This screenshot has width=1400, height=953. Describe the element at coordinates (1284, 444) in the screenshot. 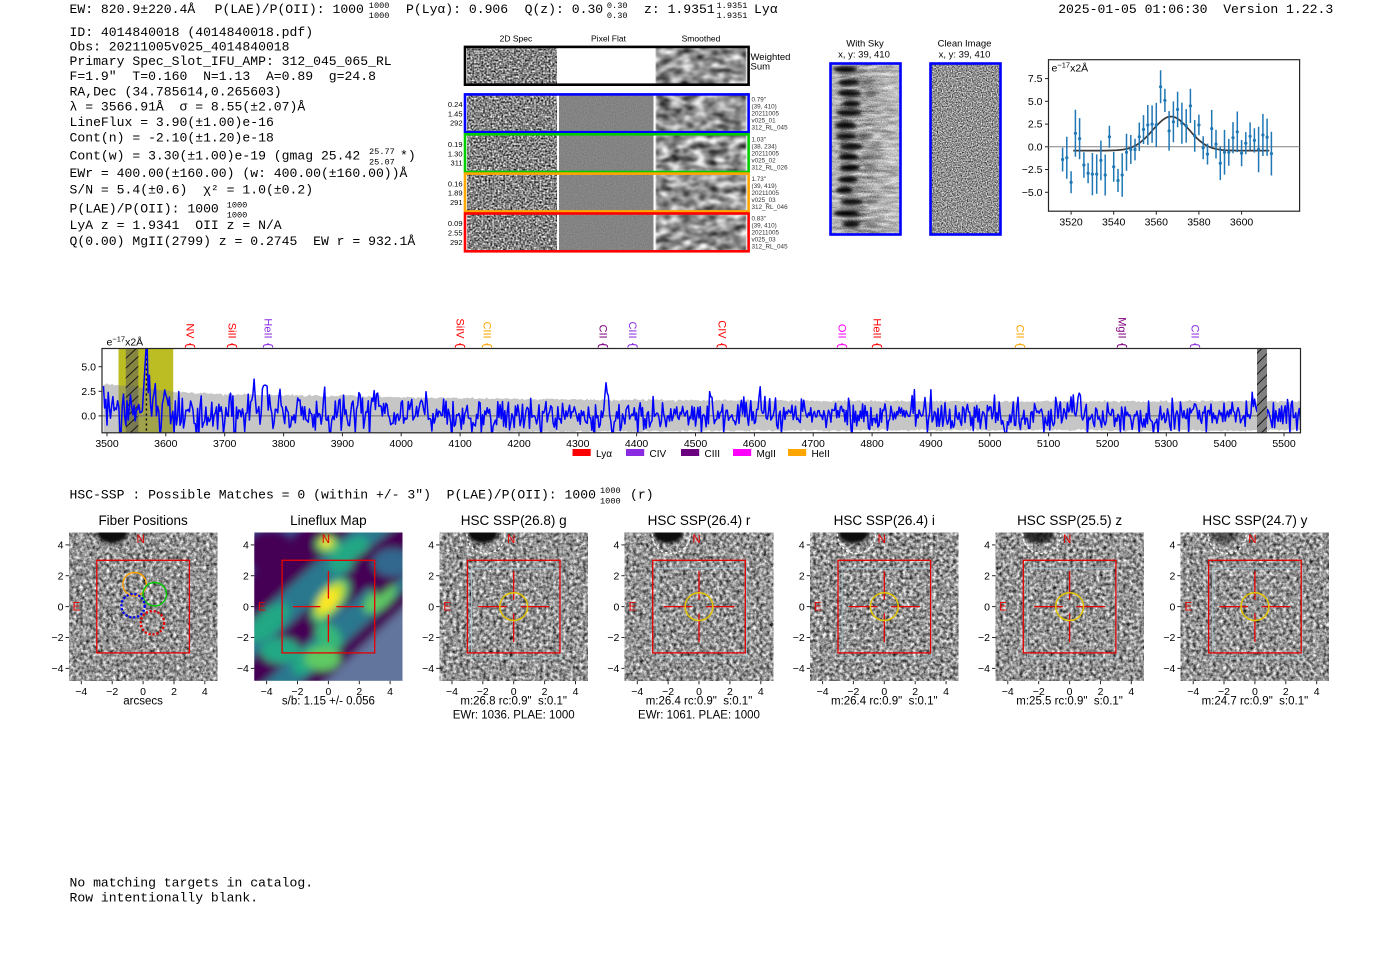

I see `svg-text: 5500` at that location.